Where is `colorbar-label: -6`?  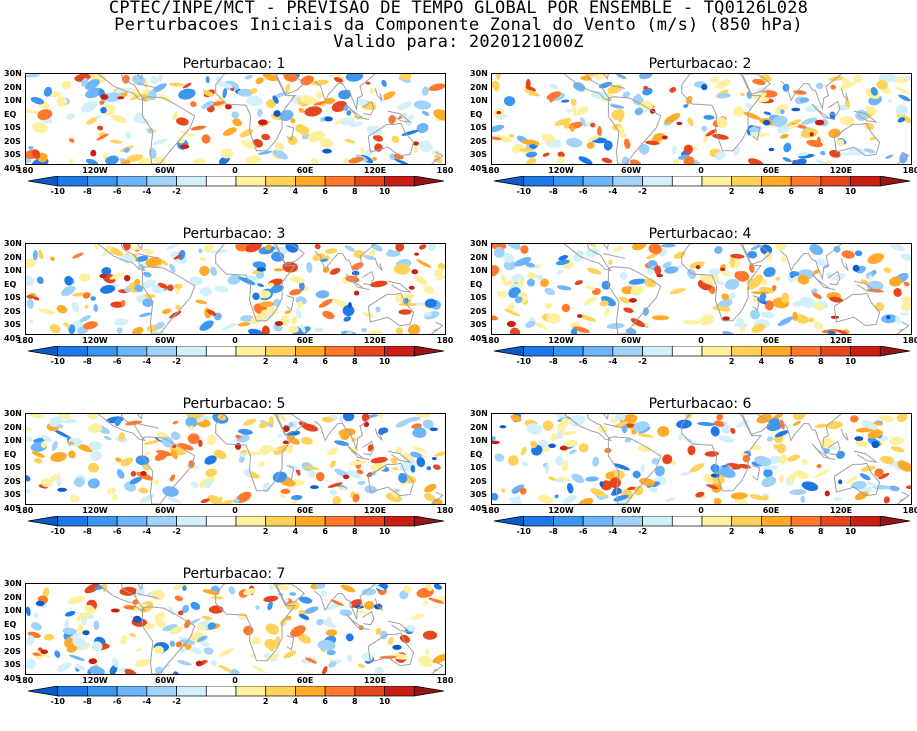 colorbar-label: -6 is located at coordinates (583, 531).